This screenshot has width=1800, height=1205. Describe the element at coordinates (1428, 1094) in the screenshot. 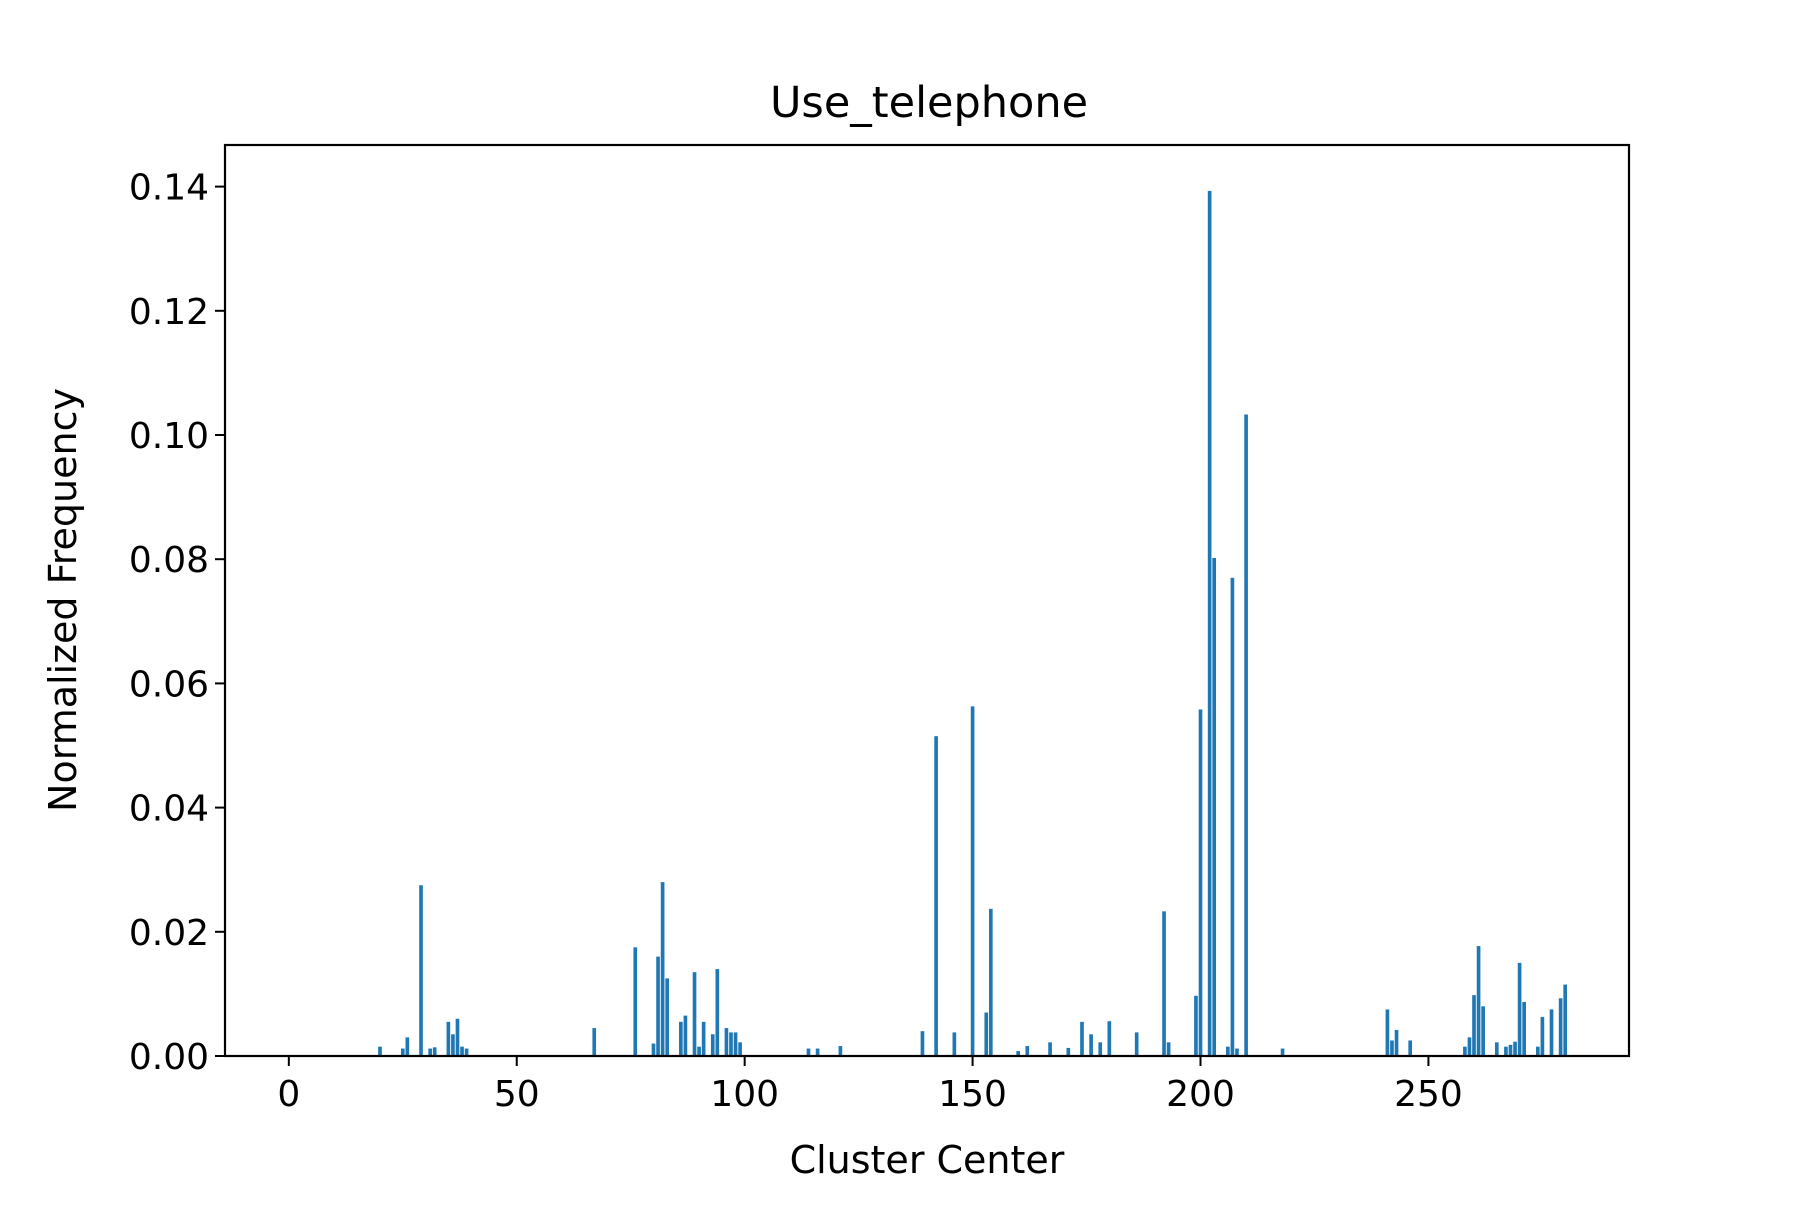

I see `x-tick-label: 250` at that location.